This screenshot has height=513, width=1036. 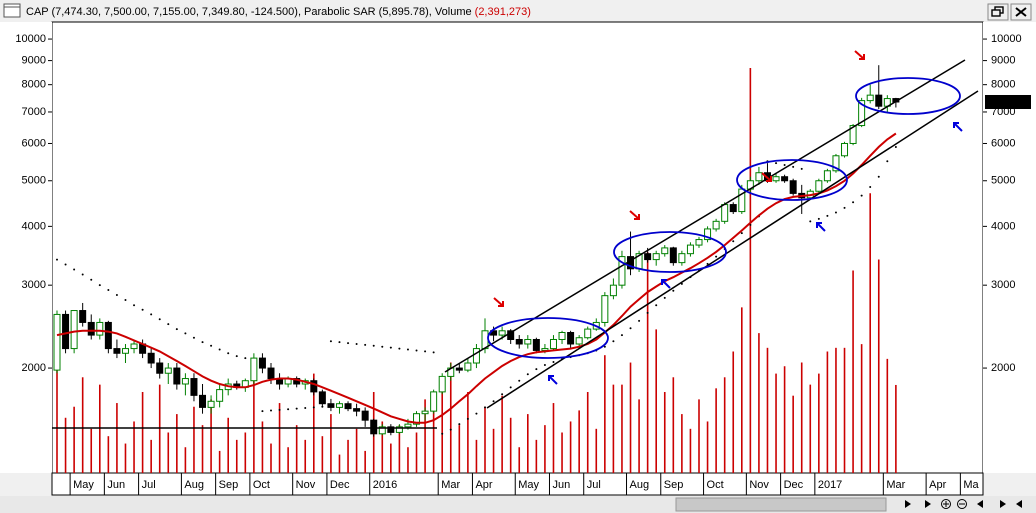 I want to click on zoom-in, so click(x=946, y=504).